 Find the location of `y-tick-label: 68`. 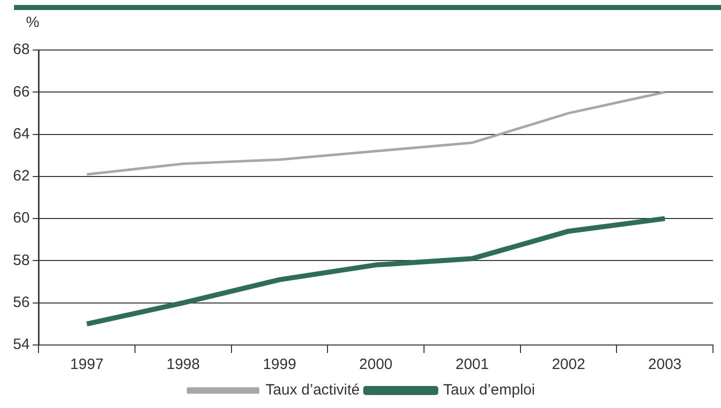

y-tick-label: 68 is located at coordinates (21, 49).